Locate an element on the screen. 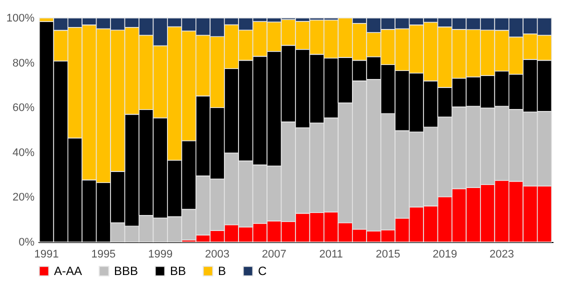 This screenshot has width=576, height=300. y-tick-label: 80% is located at coordinates (23, 63).